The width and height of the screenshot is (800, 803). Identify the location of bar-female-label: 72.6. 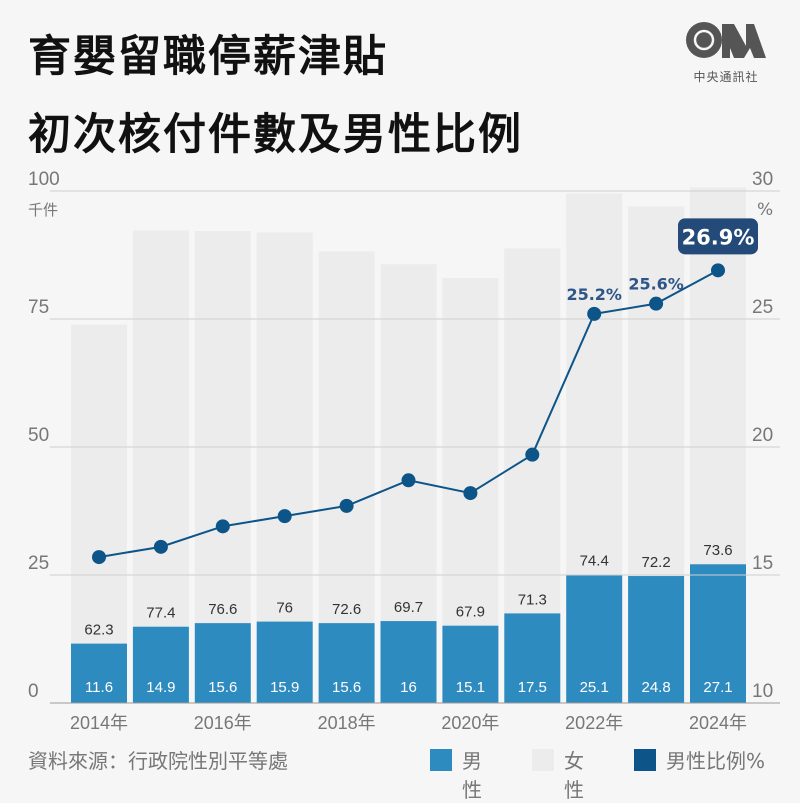
(346, 609).